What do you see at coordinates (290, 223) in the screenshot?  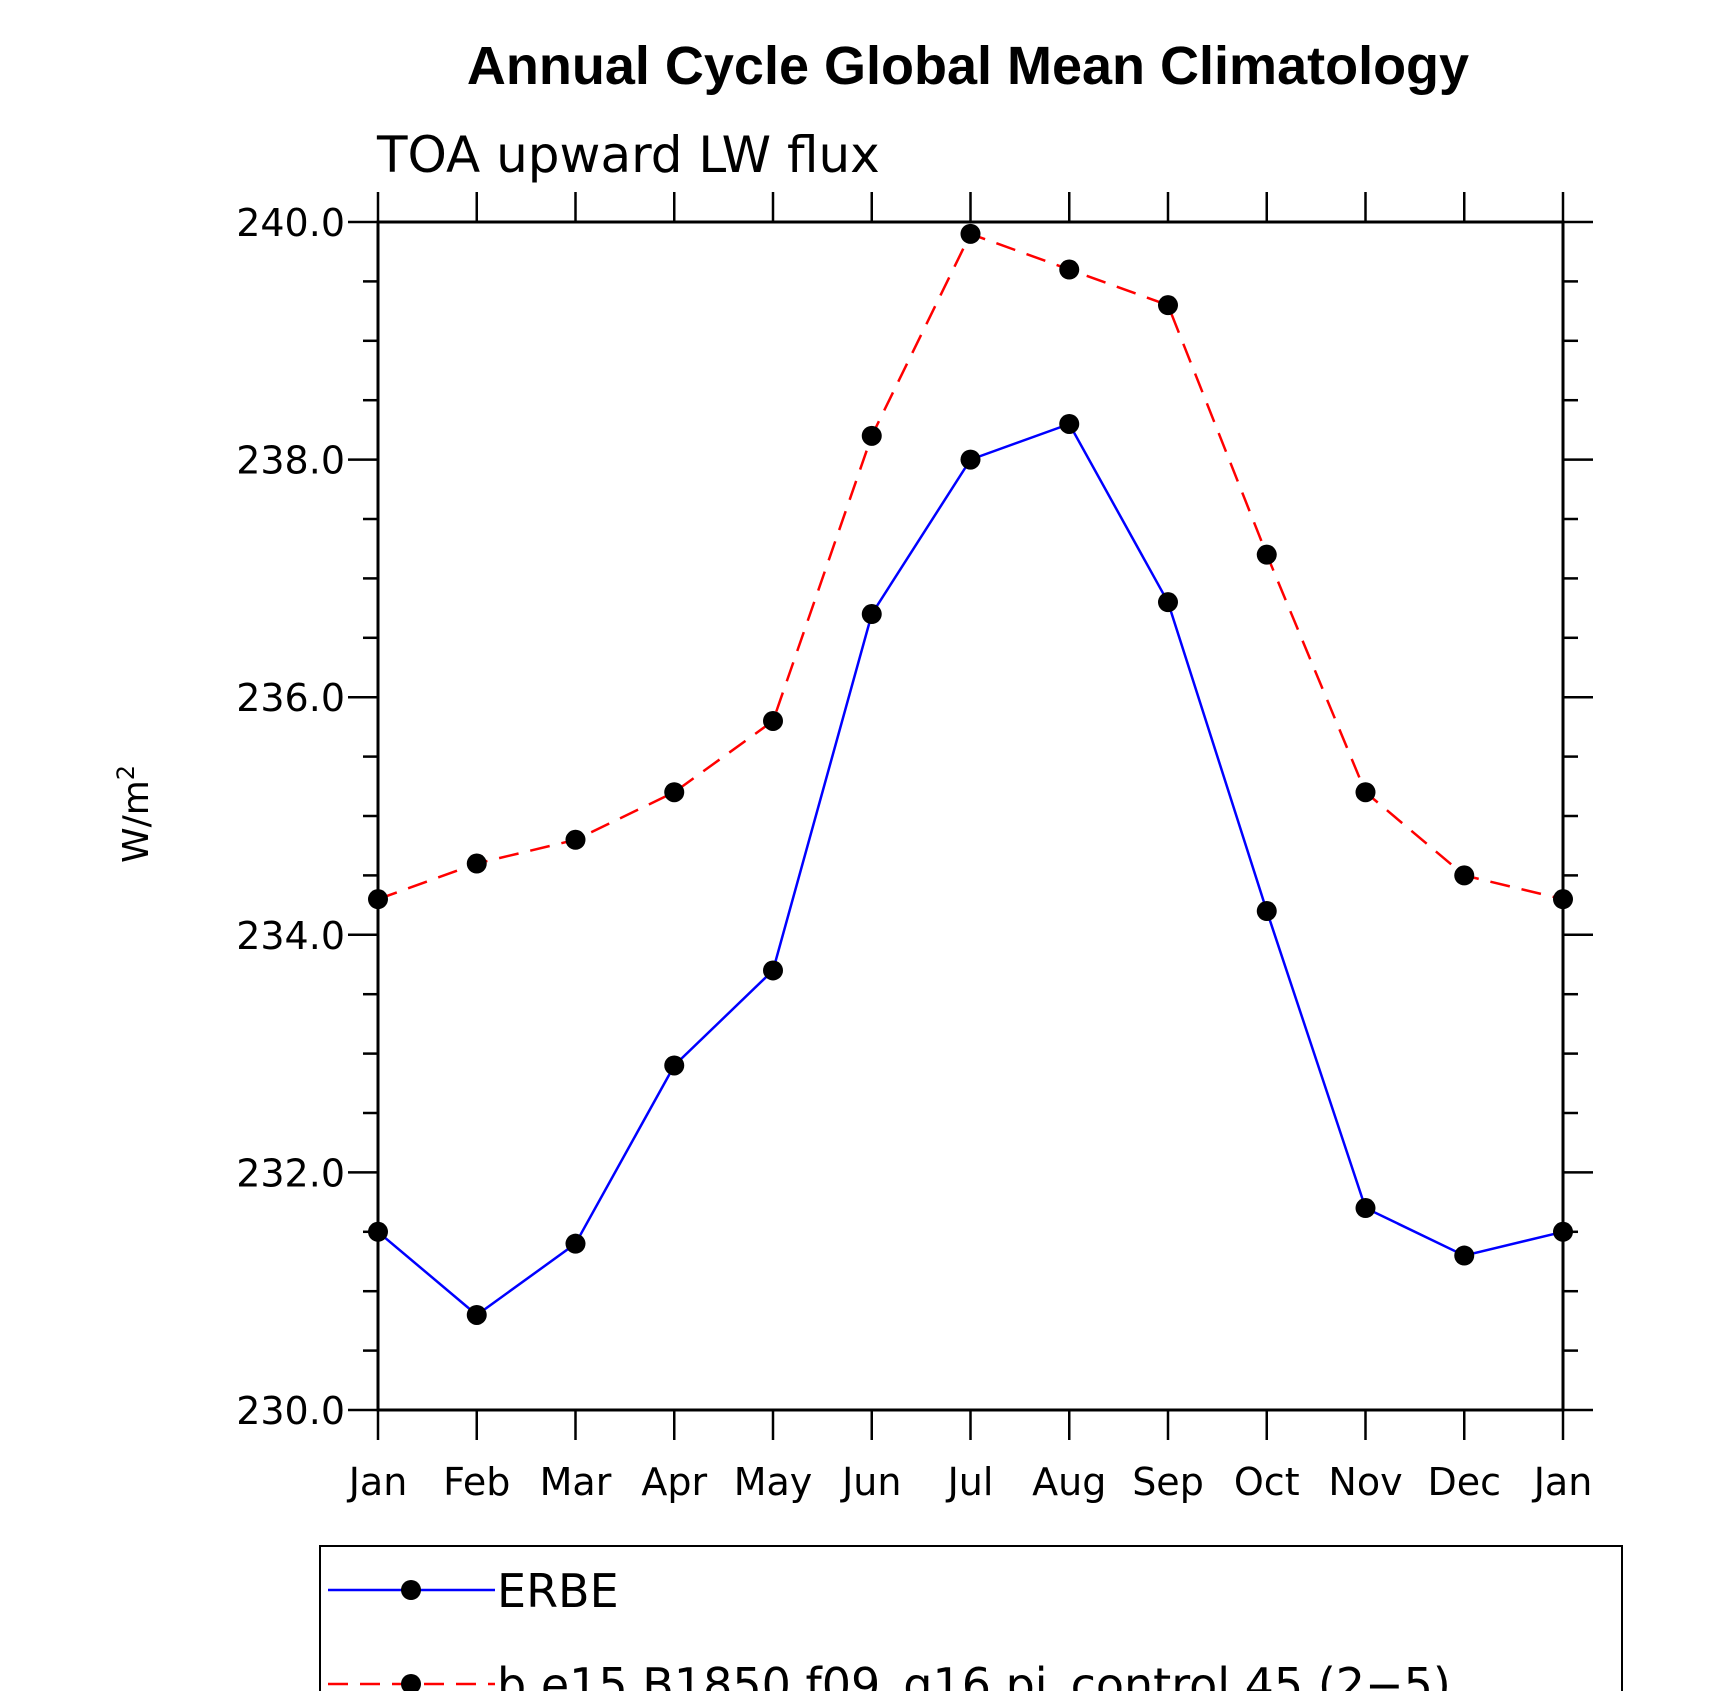 I see `y-tick-label: 240.0` at bounding box center [290, 223].